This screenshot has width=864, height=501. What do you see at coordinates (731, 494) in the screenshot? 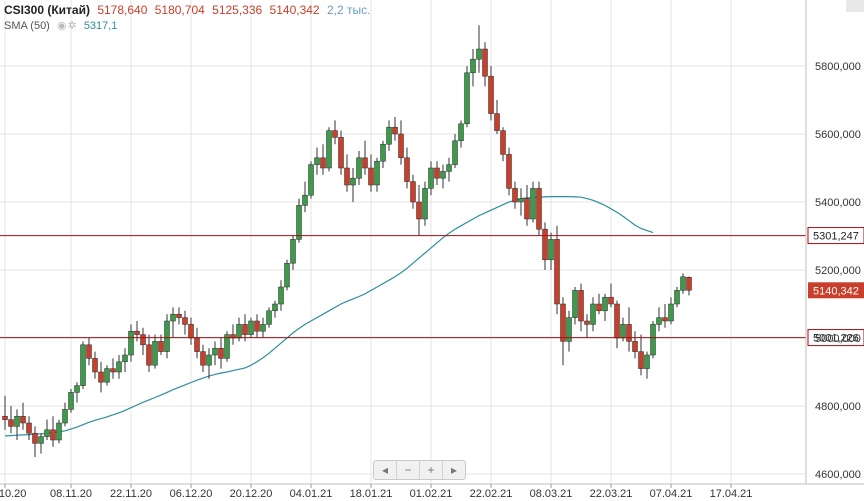
I see `x-tick-label: 17.04.21` at bounding box center [731, 494].